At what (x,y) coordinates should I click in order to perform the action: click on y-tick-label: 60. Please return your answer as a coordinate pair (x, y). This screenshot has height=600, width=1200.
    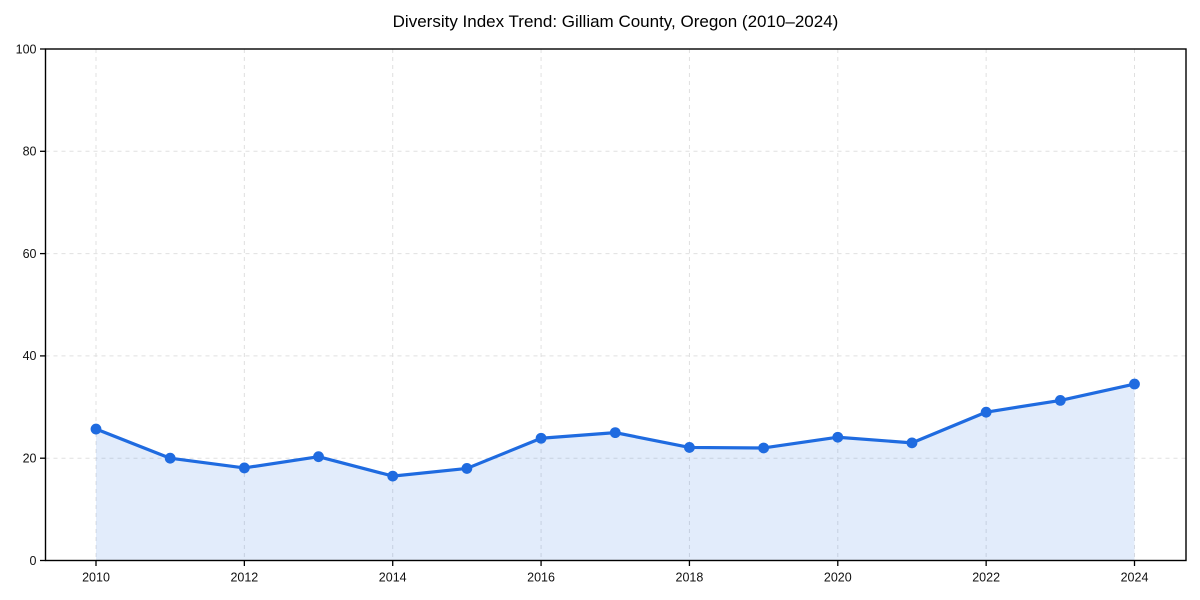
    Looking at the image, I should click on (30, 254).